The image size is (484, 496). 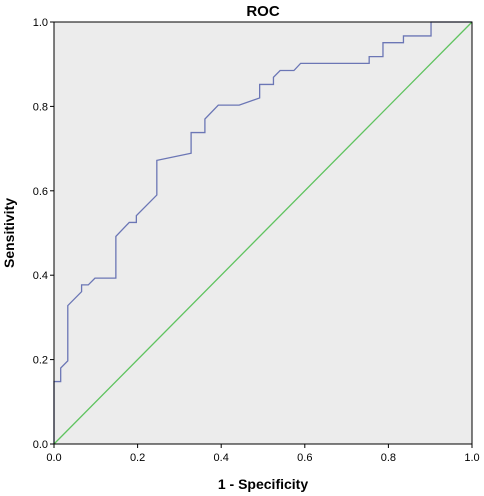 What do you see at coordinates (40, 445) in the screenshot?
I see `y-tick-label: 0.0` at bounding box center [40, 445].